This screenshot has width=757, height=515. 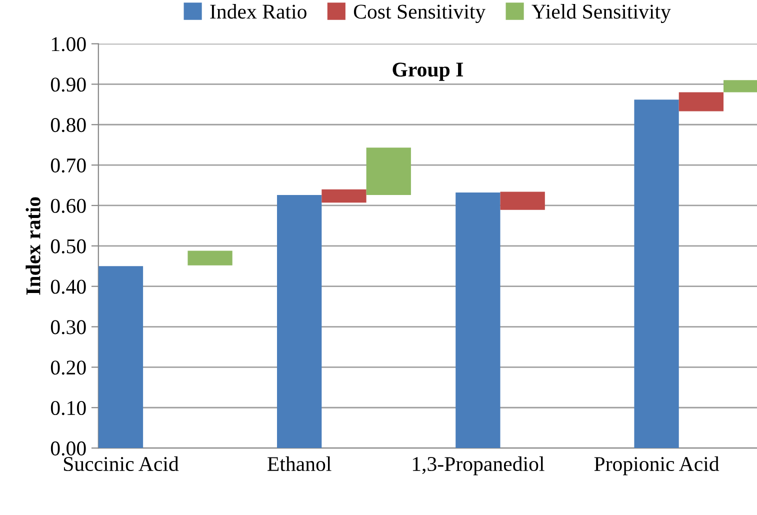 What do you see at coordinates (657, 466) in the screenshot?
I see `x-tick-label: Propionic Acid` at bounding box center [657, 466].